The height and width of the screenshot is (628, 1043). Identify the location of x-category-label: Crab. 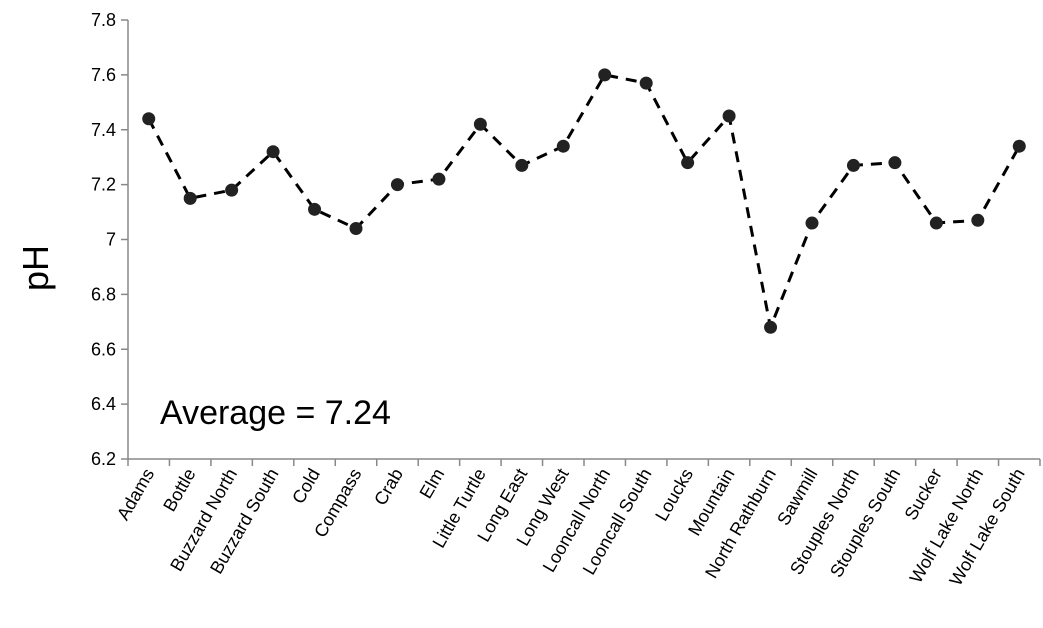
(388, 487).